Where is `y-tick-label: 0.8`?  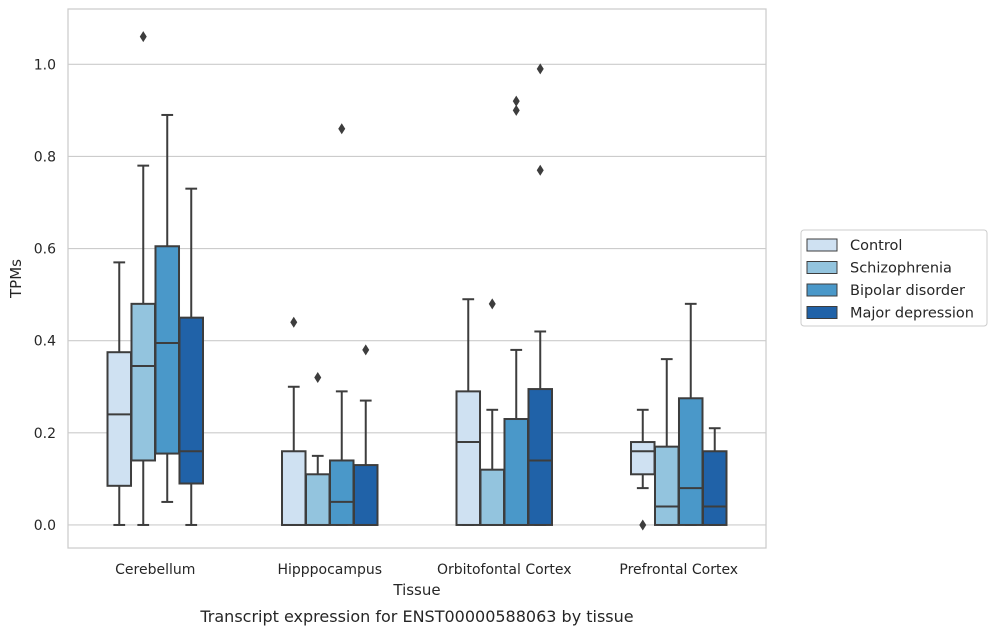 y-tick-label: 0.8 is located at coordinates (45, 157).